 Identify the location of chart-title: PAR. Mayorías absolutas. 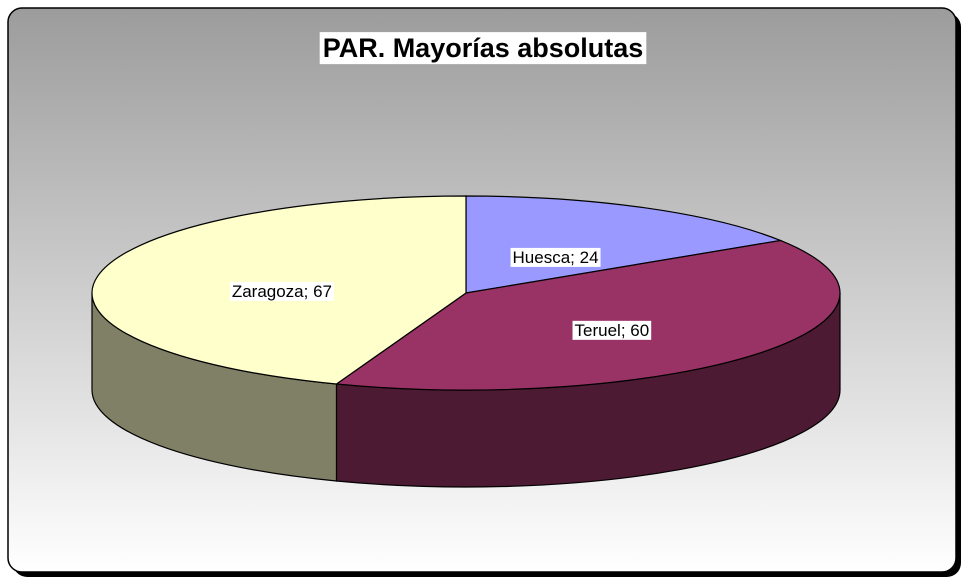
(483, 48).